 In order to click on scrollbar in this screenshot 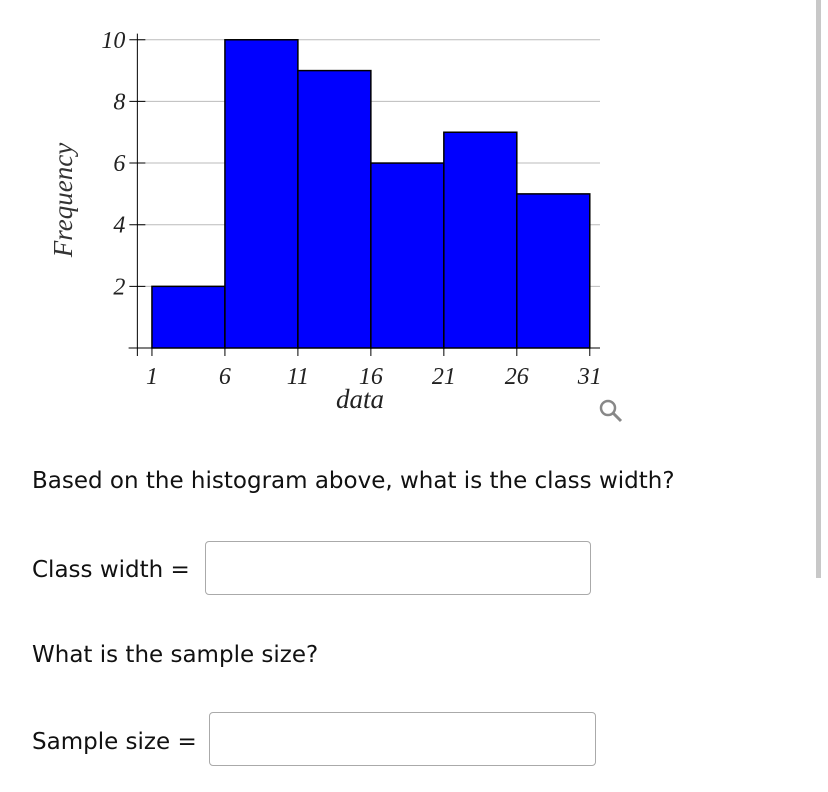, I will do `click(818, 289)`.